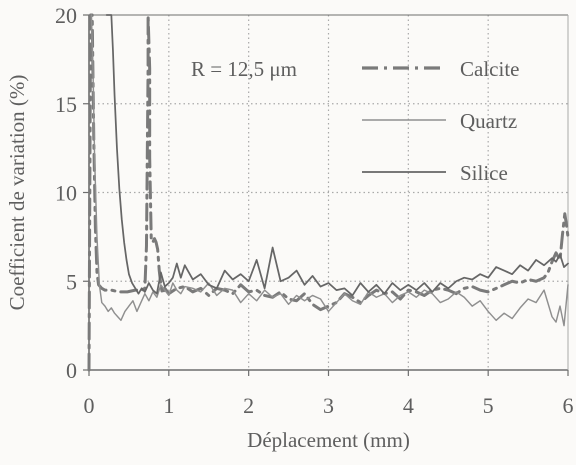  What do you see at coordinates (488, 121) in the screenshot?
I see `legend-label-quartz: Quartz` at bounding box center [488, 121].